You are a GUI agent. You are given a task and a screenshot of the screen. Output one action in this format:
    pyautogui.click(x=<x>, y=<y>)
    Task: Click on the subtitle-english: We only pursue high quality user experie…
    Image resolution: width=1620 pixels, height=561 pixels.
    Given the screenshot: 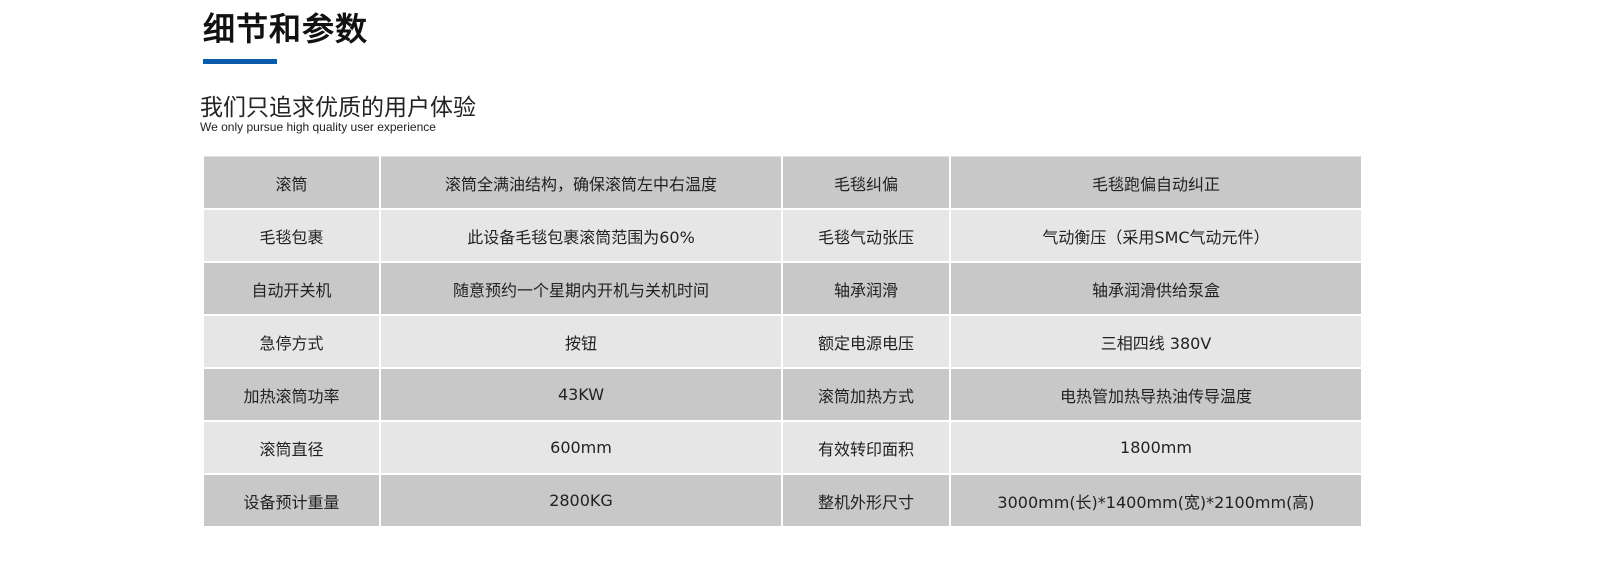 What is the action you would take?
    pyautogui.click(x=318, y=127)
    